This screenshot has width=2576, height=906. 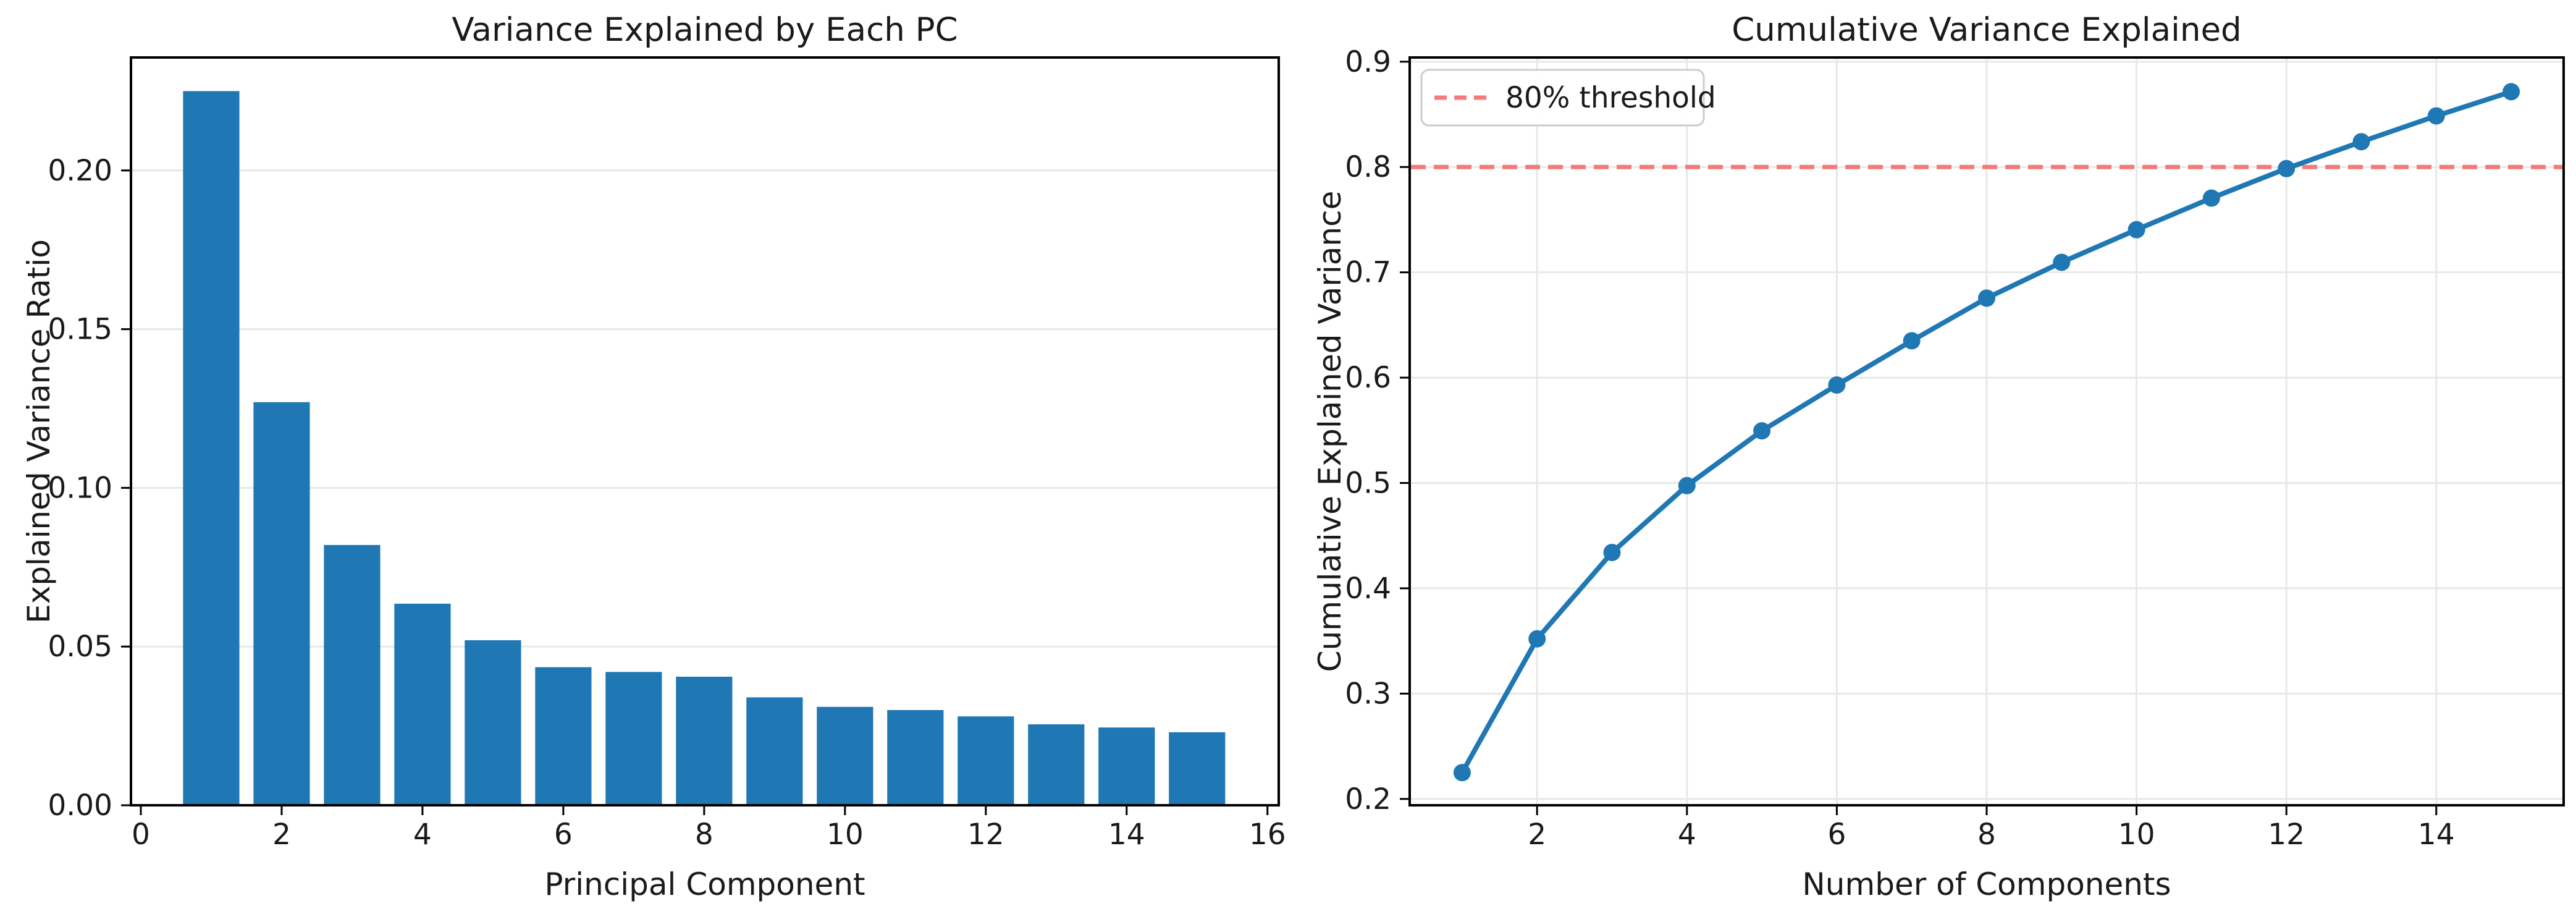 What do you see at coordinates (80, 806) in the screenshot?
I see `y-tick-label: 0.00` at bounding box center [80, 806].